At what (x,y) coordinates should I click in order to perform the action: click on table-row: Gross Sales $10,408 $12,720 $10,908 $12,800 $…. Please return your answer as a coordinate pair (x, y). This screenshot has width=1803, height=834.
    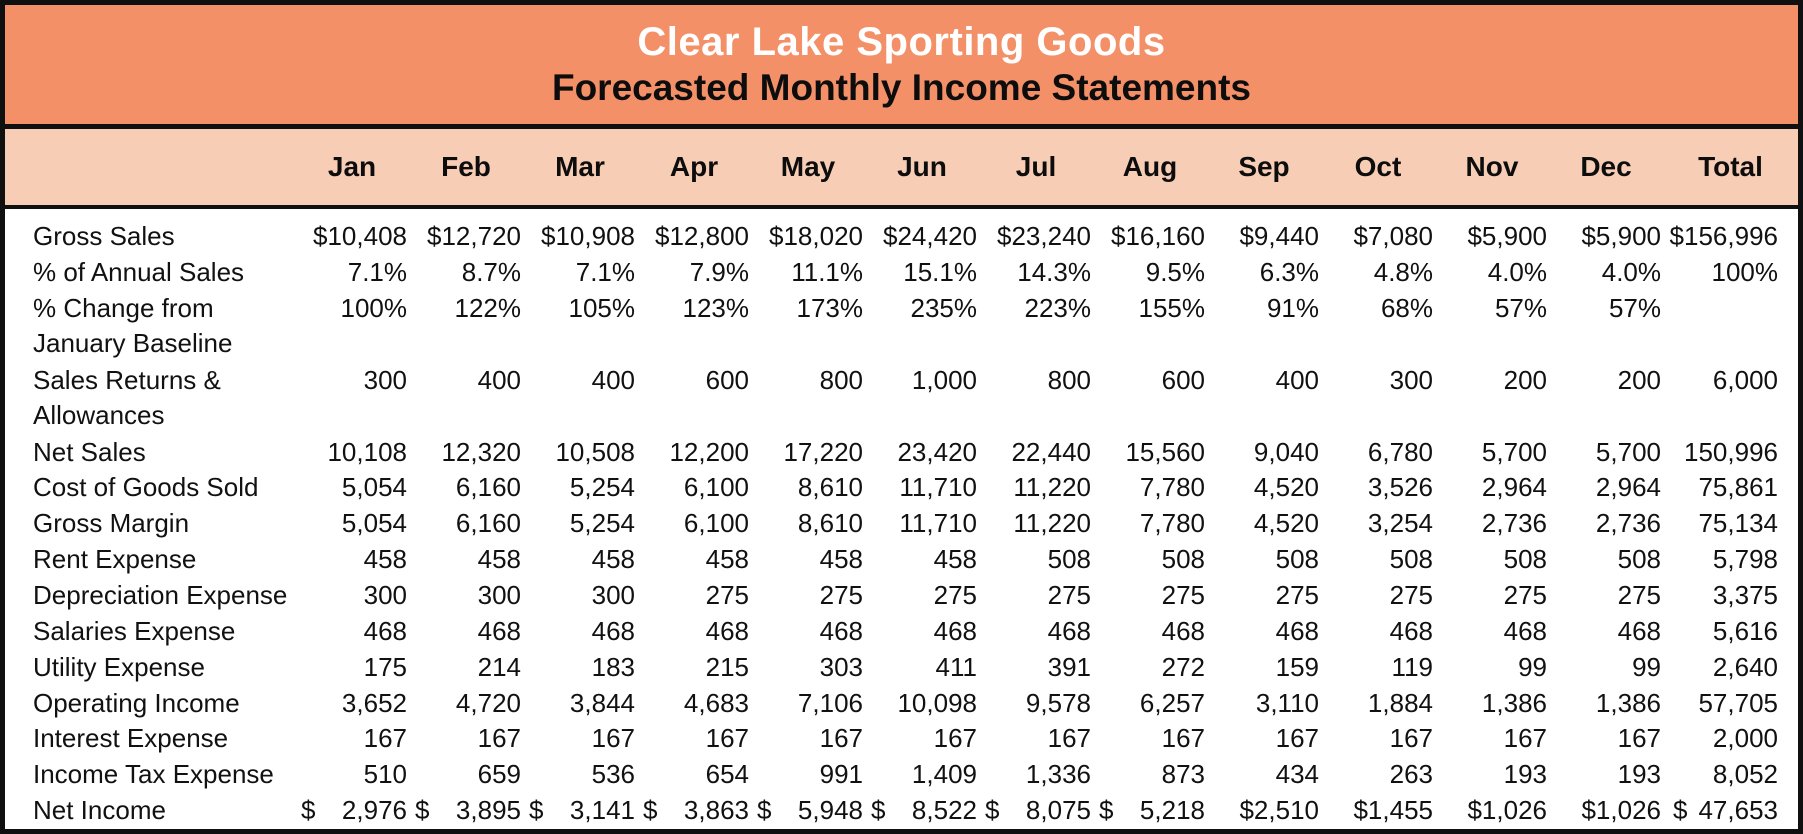
    Looking at the image, I should click on (901, 231).